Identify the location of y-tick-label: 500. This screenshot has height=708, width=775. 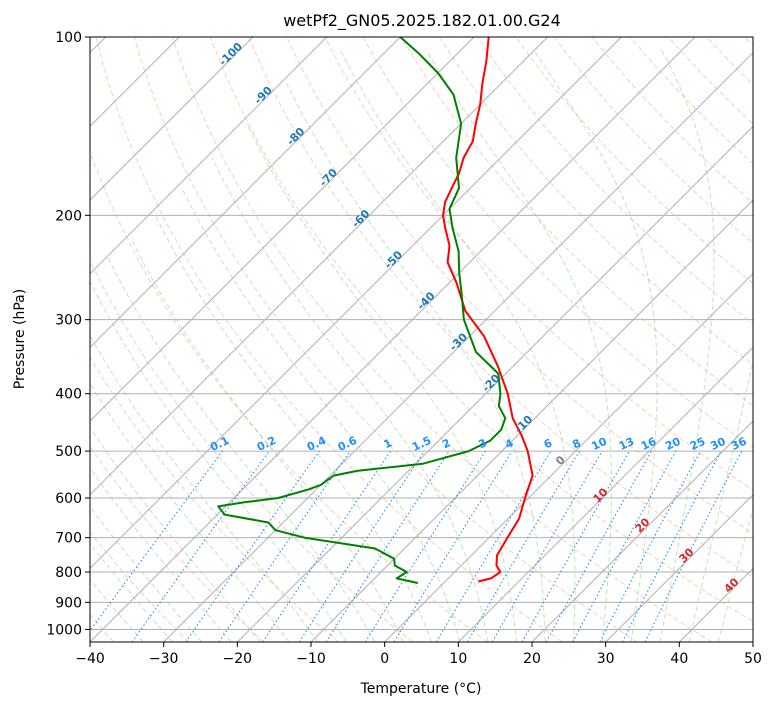
(68, 452).